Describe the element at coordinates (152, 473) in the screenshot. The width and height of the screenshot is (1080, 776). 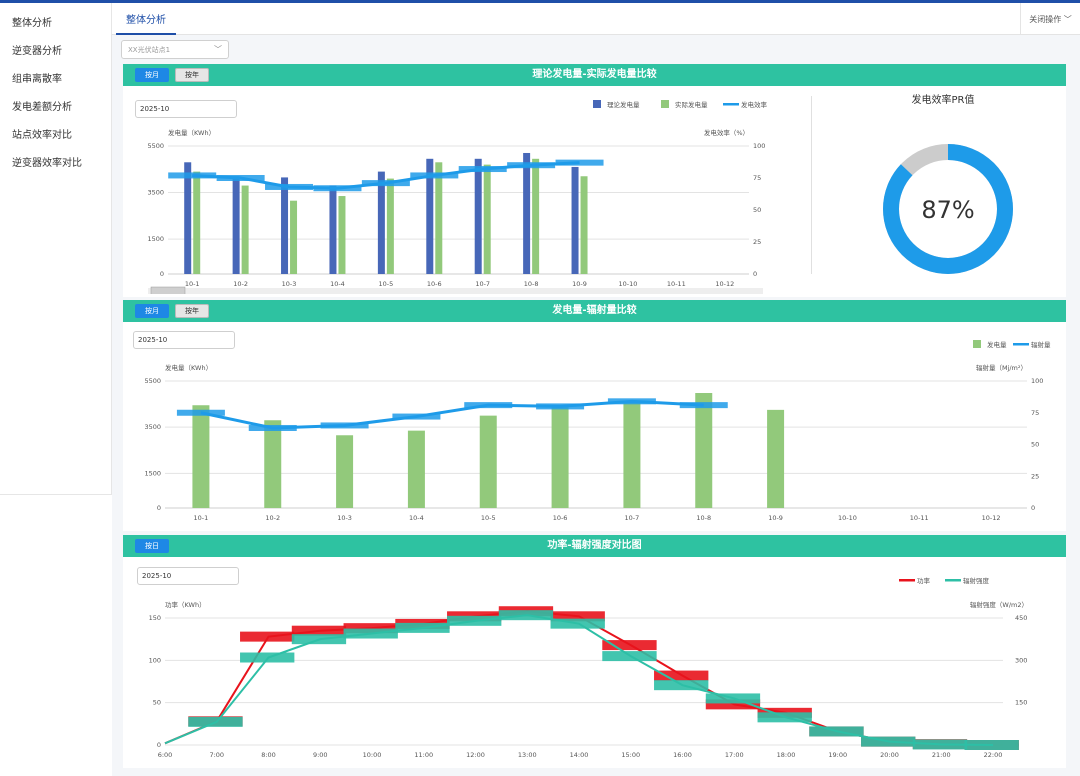
I see `y-tick-label: 1500` at that location.